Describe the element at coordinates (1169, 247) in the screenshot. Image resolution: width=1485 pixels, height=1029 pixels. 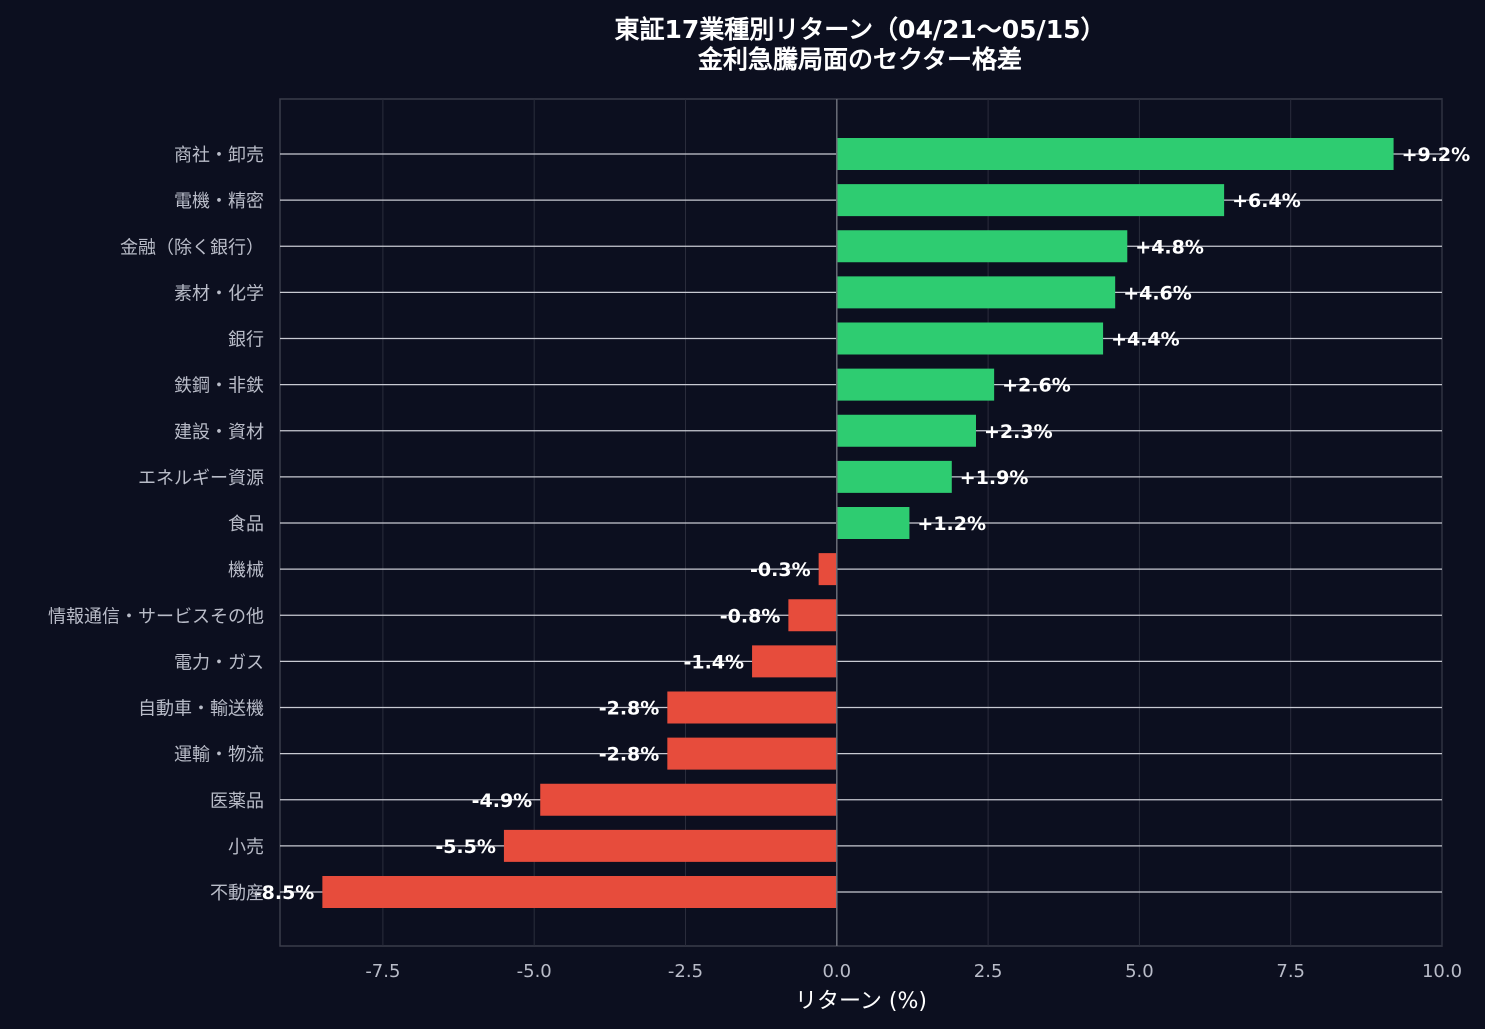
I see `value-label: +4.8%` at that location.